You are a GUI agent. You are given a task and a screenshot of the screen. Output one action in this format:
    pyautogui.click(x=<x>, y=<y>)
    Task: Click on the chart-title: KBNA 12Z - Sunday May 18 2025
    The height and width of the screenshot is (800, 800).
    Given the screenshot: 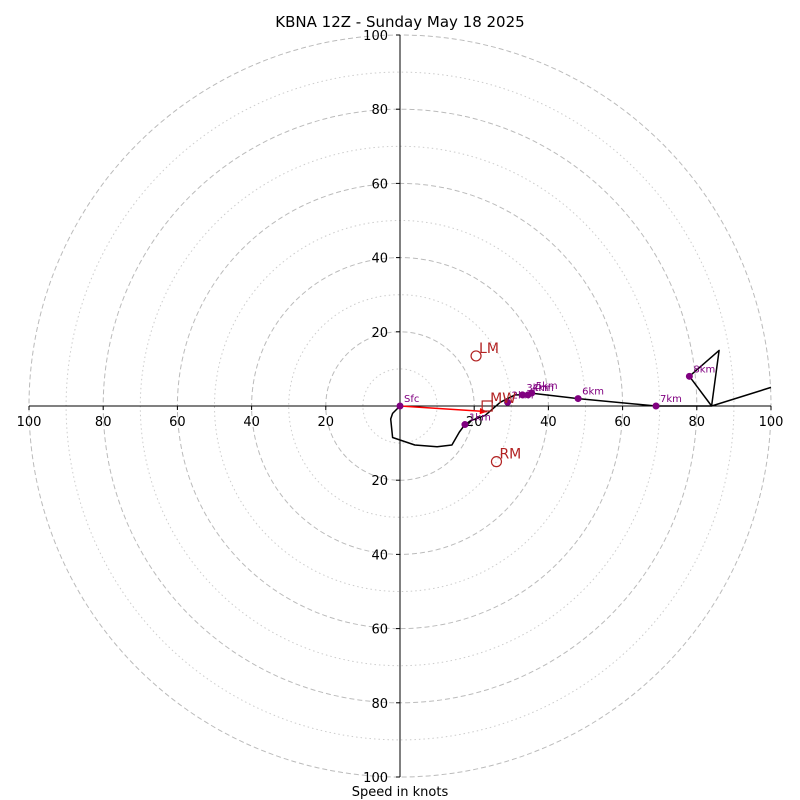 What is the action you would take?
    pyautogui.click(x=399, y=22)
    